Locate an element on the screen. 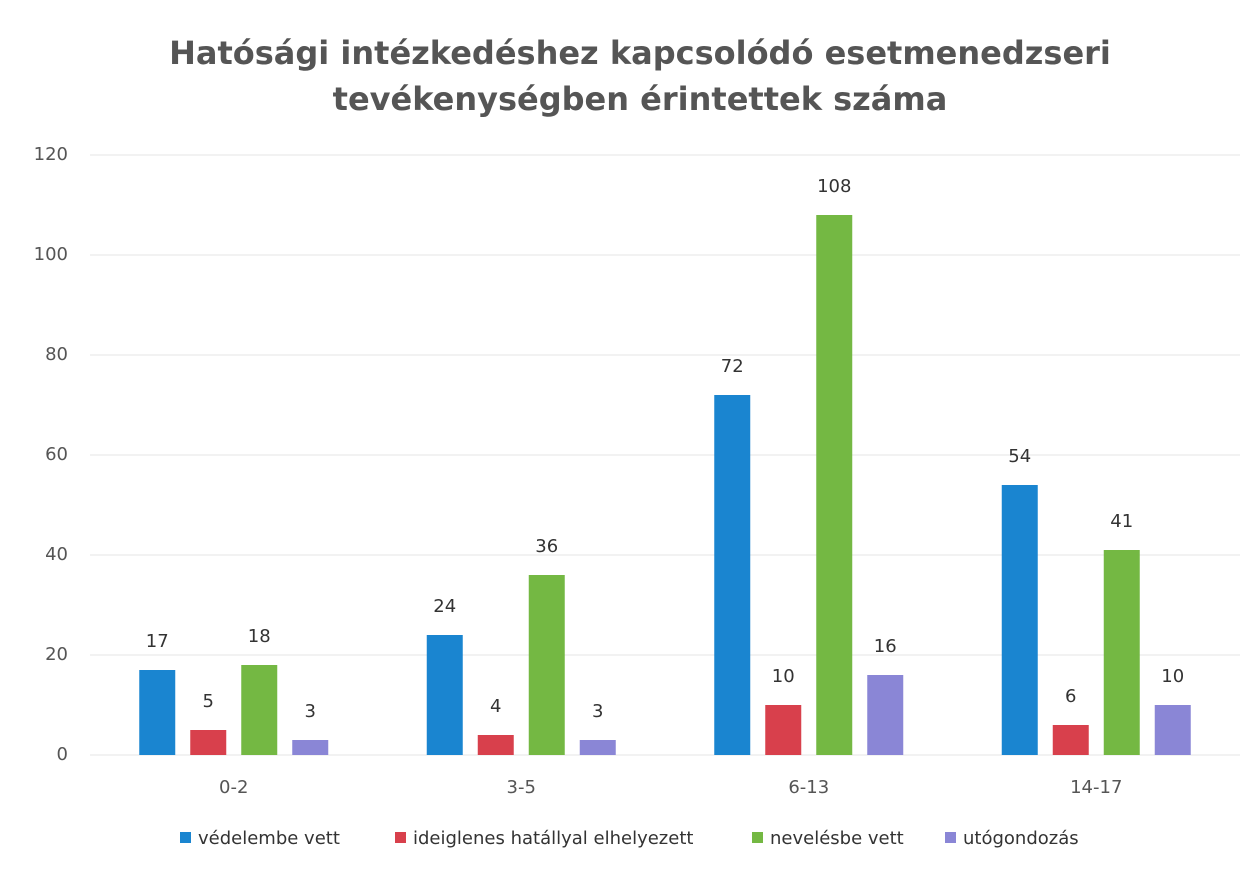 The height and width of the screenshot is (880, 1255). value-label: 36 is located at coordinates (546, 546).